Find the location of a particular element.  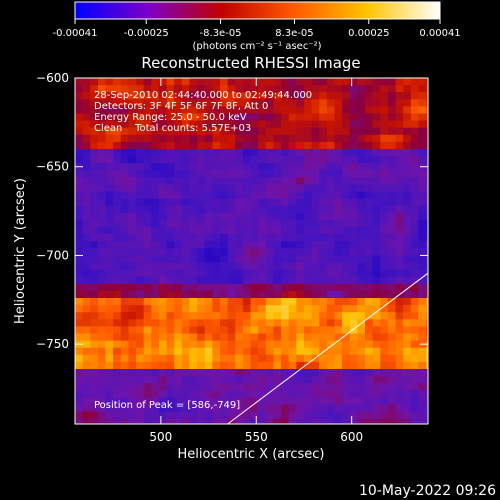

colorbar-tick-label: 8.3e-05 is located at coordinates (294, 33).